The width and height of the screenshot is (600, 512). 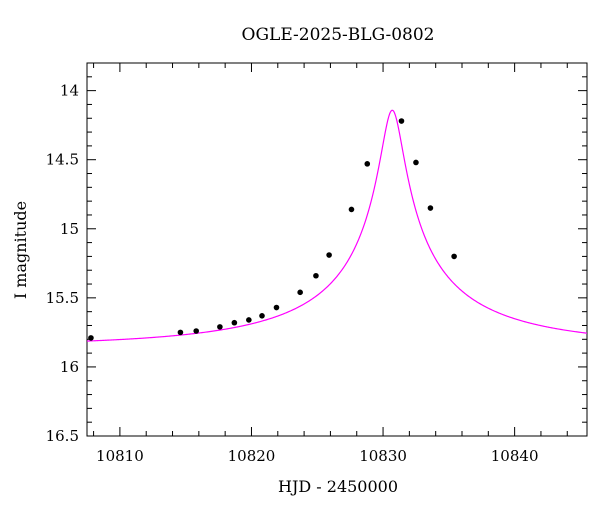 I want to click on x-tick-label: 10830, so click(x=383, y=456).